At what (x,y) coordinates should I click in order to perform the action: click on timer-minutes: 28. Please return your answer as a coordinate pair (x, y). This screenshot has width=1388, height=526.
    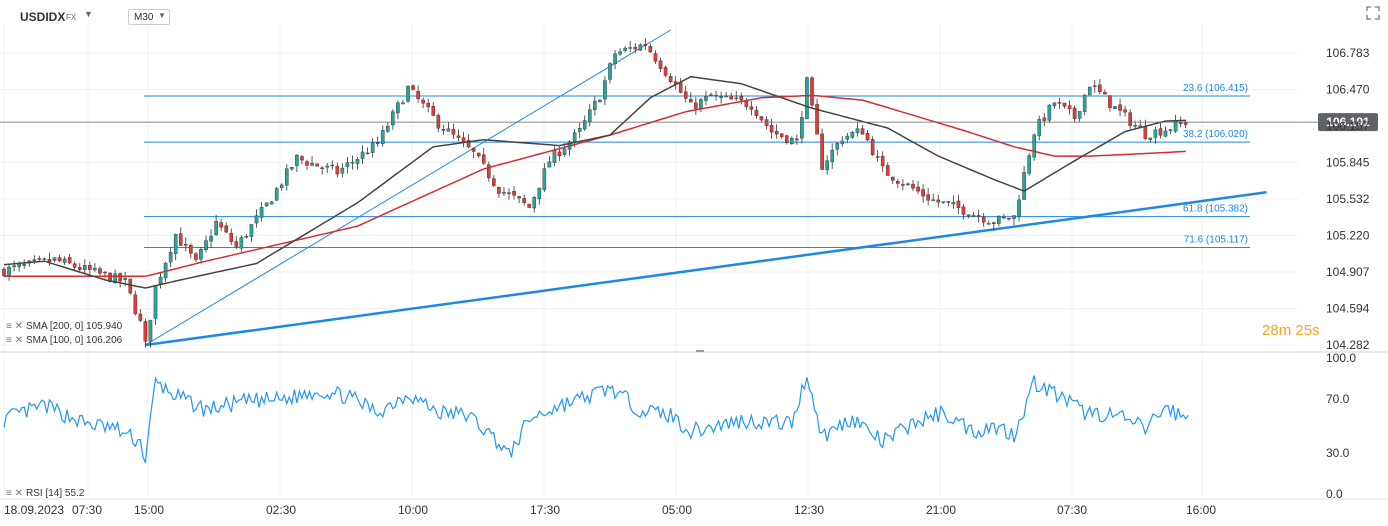
    Looking at the image, I should click on (1270, 330).